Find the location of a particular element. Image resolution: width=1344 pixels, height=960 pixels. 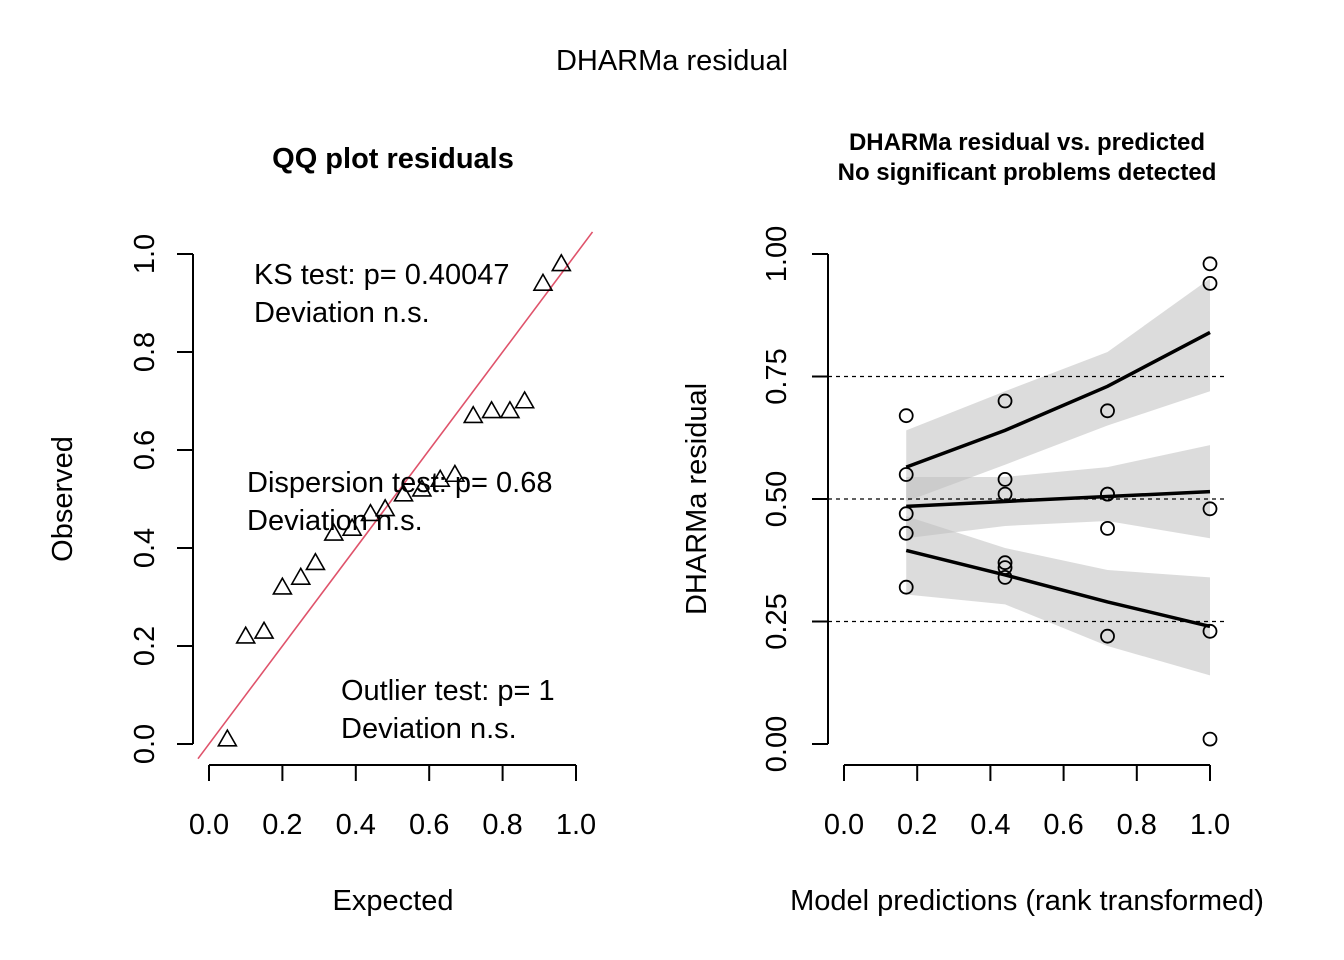

figure-suptitle: DHARMa residual is located at coordinates (672, 61).